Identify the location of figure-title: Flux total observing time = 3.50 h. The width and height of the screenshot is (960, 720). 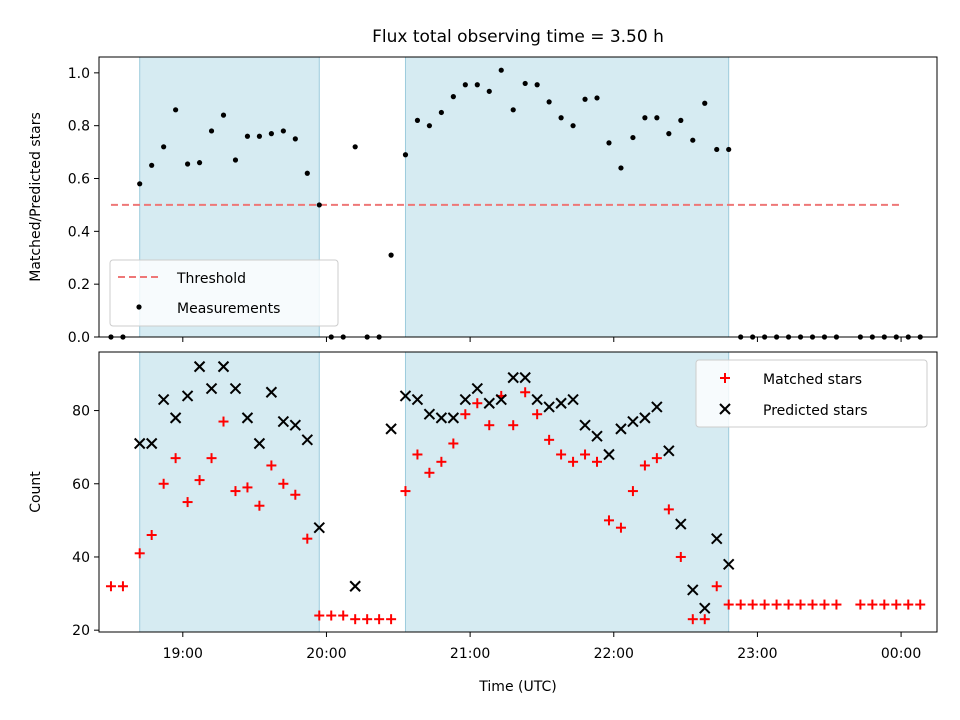
(518, 37).